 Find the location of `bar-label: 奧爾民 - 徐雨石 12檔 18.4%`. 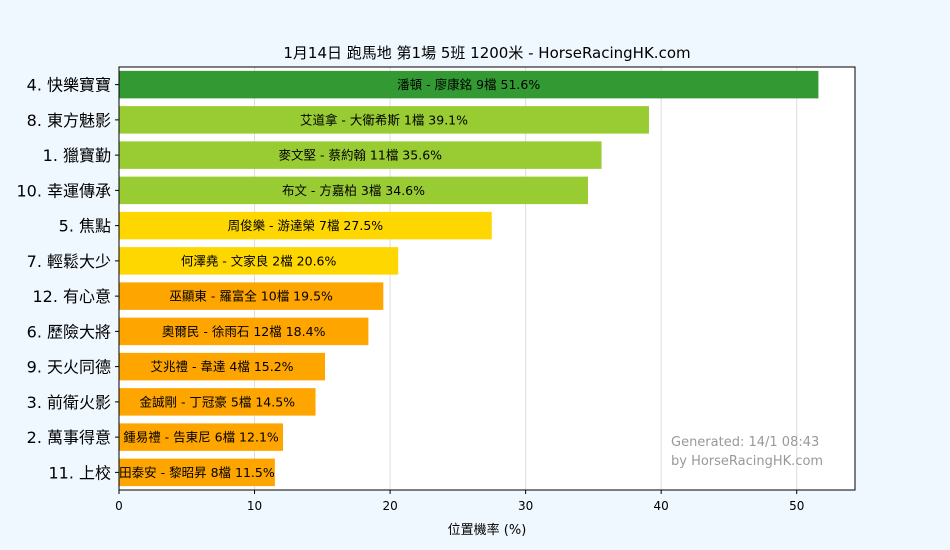

bar-label: 奧爾民 - 徐雨石 12檔 18.4% is located at coordinates (244, 331).